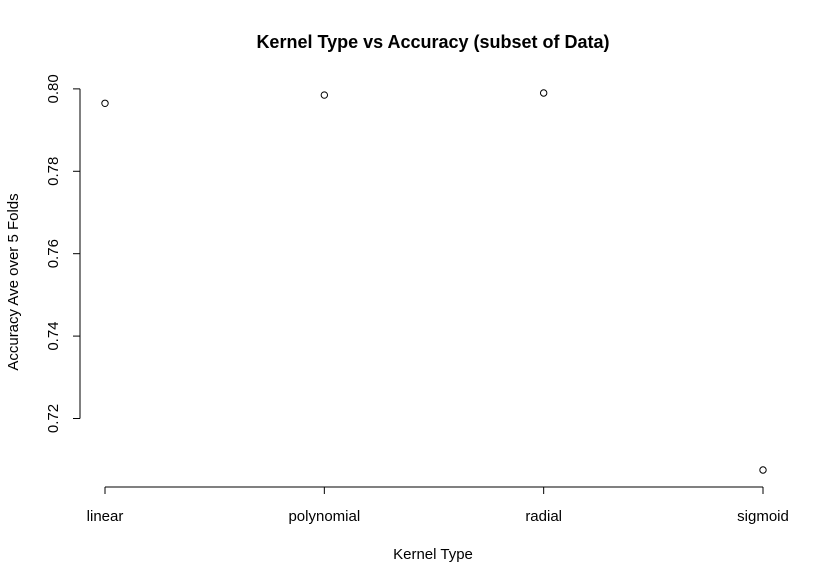  I want to click on x-tick-label: radial, so click(543, 516).